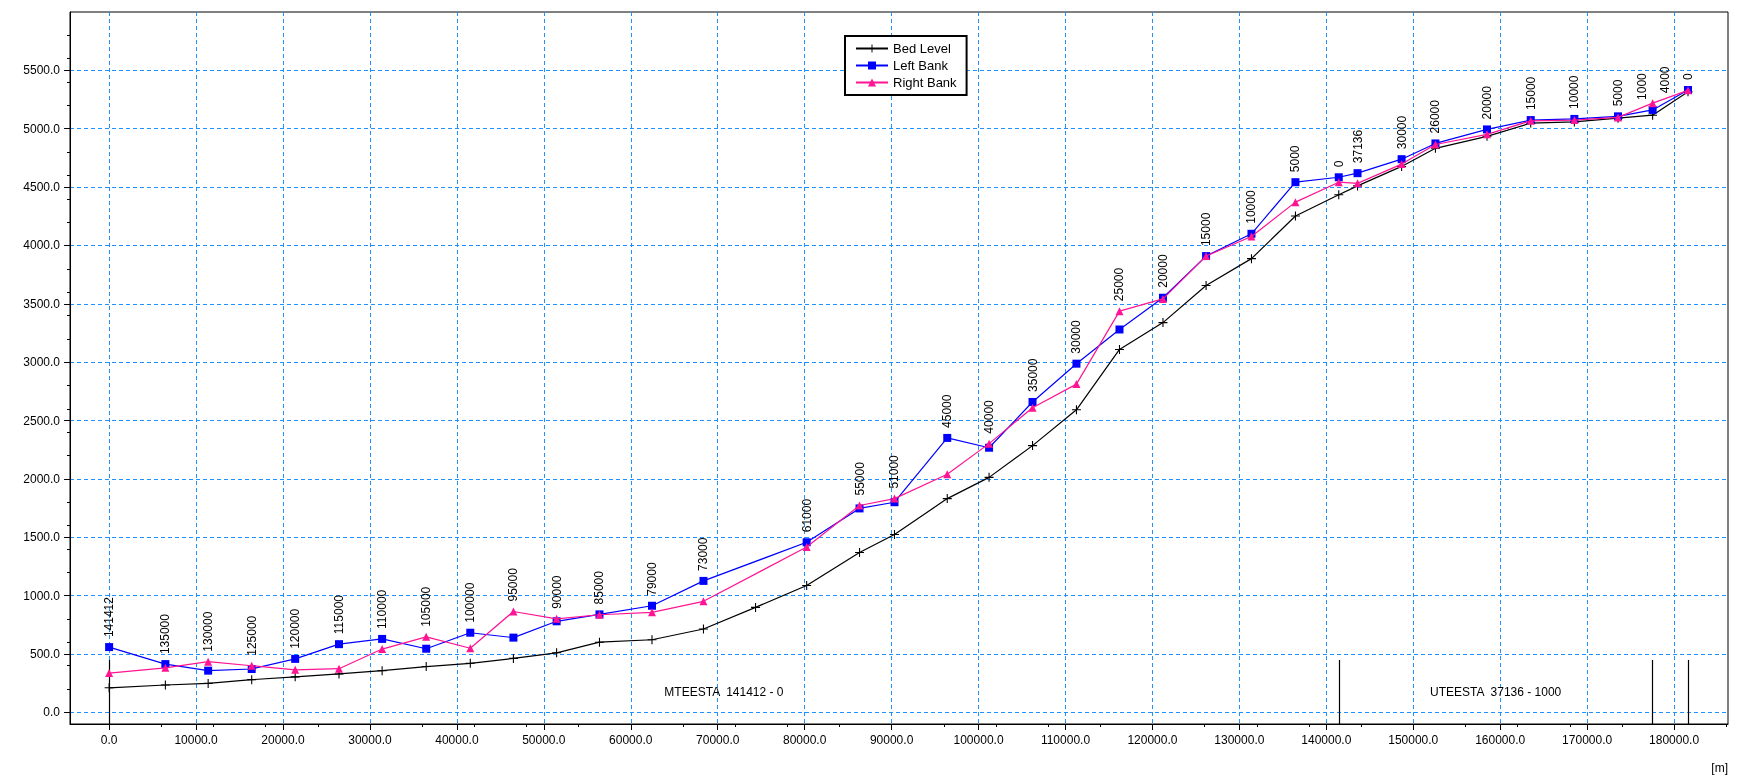  I want to click on y-tick-label: 5000.0, so click(42, 128).